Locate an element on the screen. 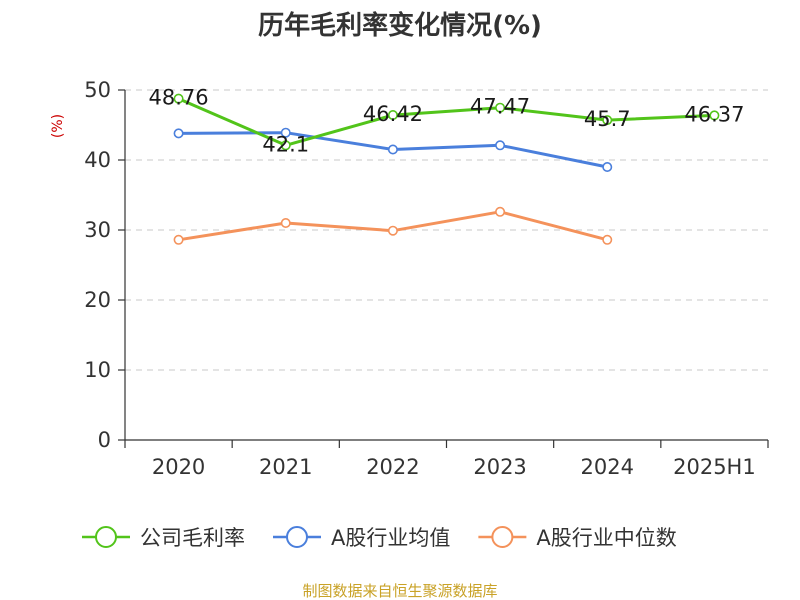  data-label: 48.76 is located at coordinates (179, 98).